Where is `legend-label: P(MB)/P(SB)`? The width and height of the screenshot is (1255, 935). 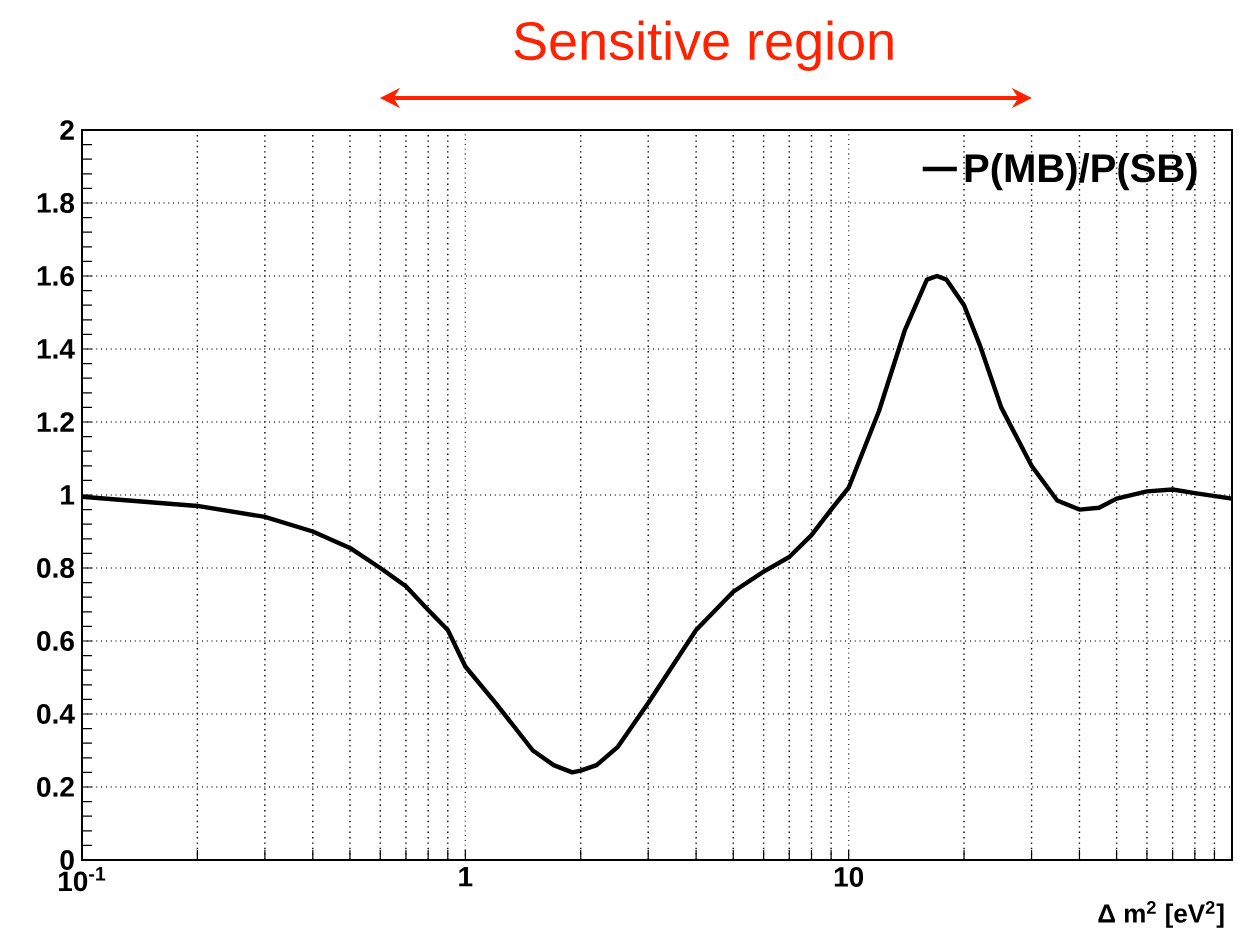
legend-label: P(MB)/P(SB) is located at coordinates (1081, 171).